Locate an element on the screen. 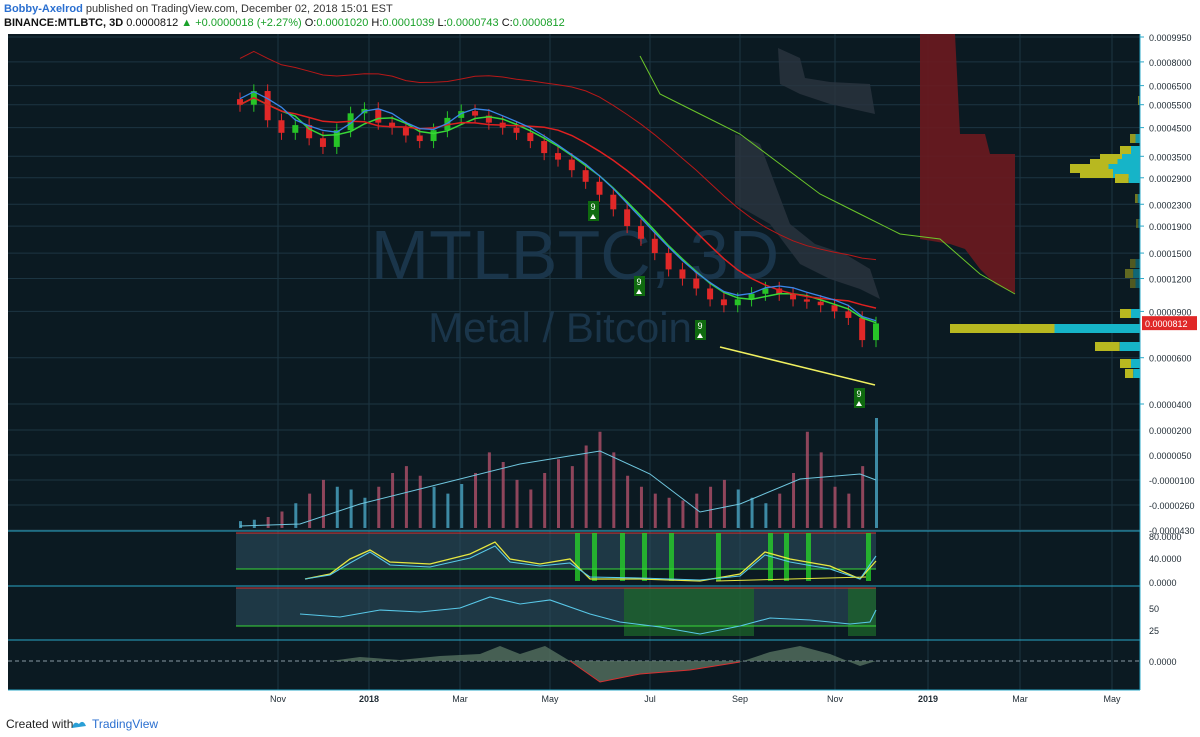  rsi2-tick-label: 50 is located at coordinates (1154, 609).